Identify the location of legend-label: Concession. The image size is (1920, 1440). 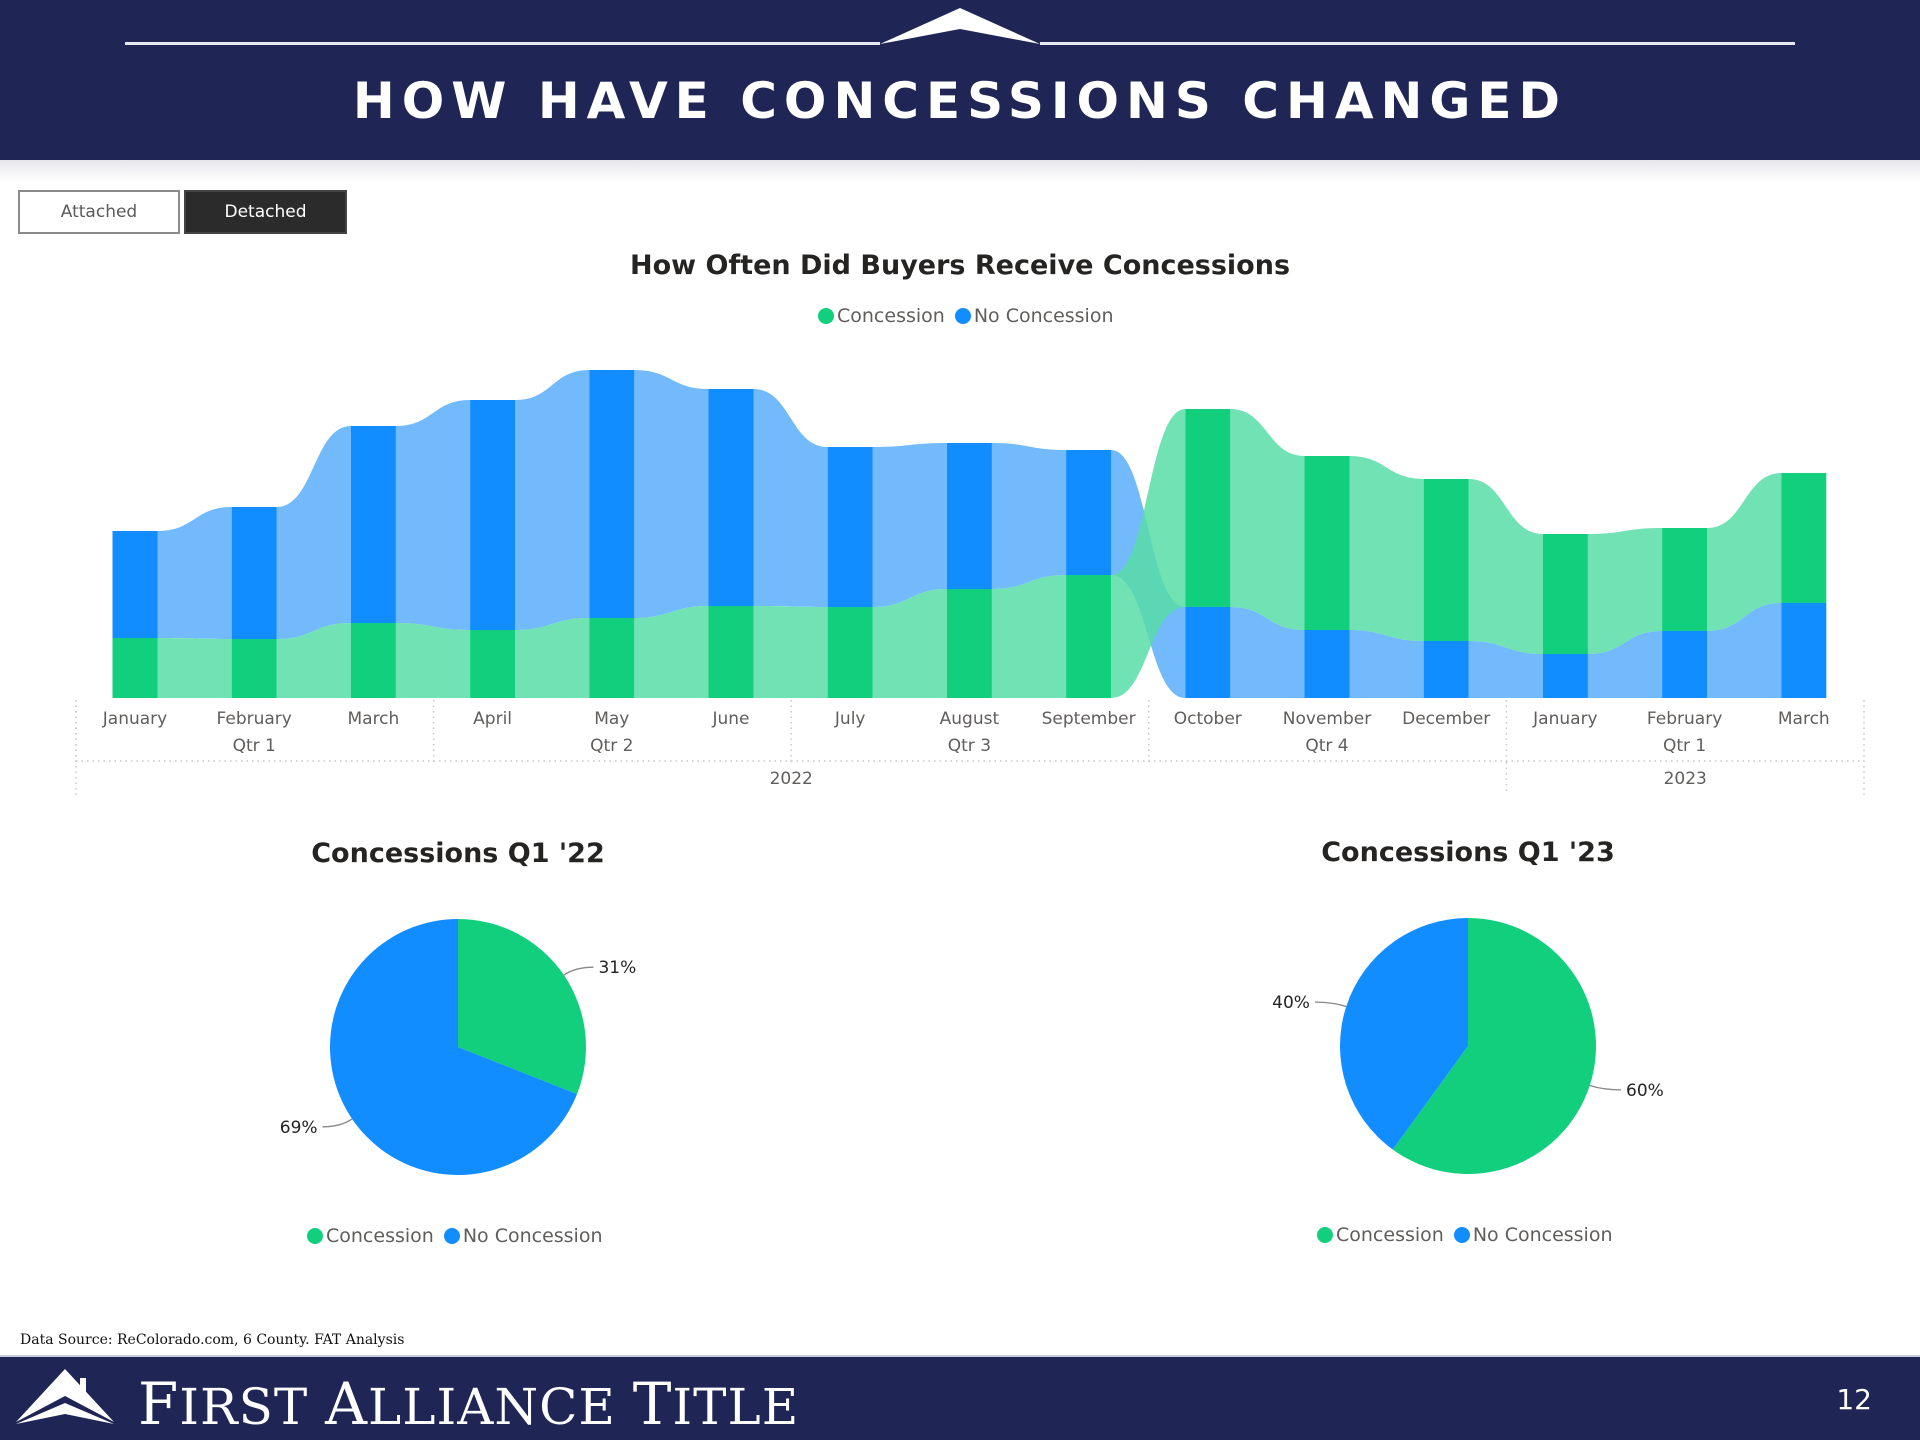
(380, 1236).